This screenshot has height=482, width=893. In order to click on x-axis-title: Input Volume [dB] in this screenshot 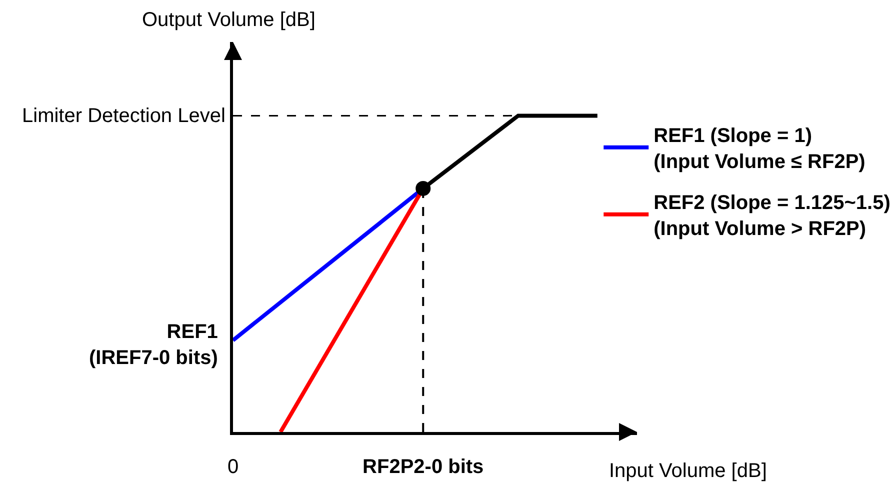, I will do `click(688, 471)`.